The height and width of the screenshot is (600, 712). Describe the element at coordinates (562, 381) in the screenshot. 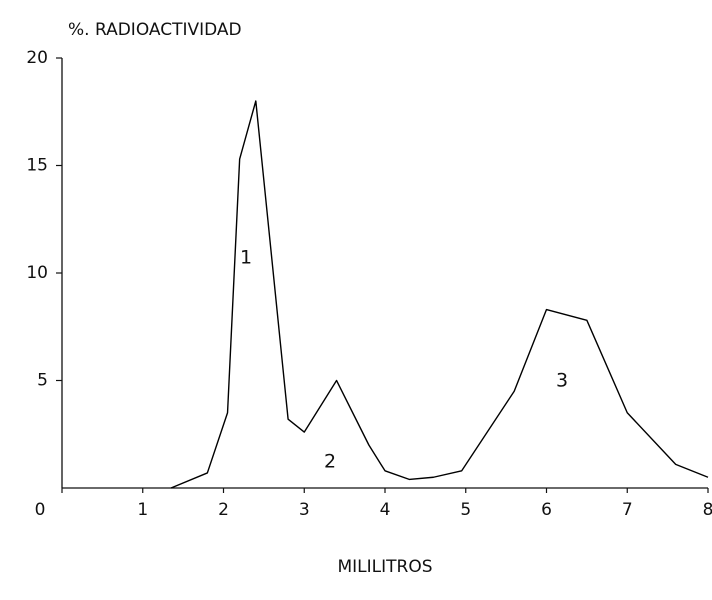

I see `peak-label: 3` at that location.